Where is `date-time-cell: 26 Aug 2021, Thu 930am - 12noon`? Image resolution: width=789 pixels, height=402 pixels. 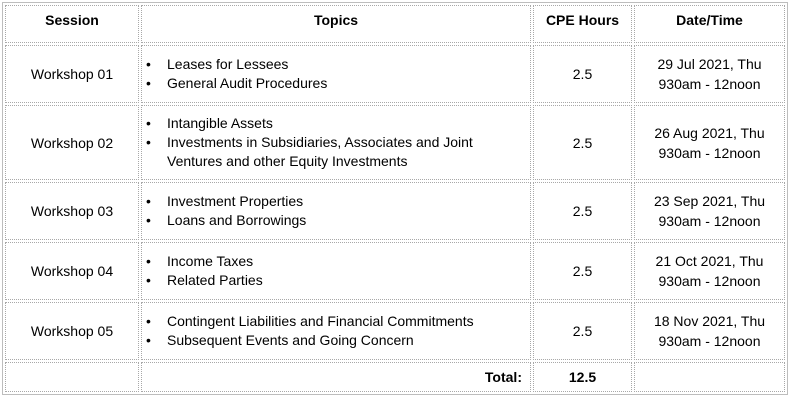 date-time-cell: 26 Aug 2021, Thu 930am - 12noon is located at coordinates (709, 142).